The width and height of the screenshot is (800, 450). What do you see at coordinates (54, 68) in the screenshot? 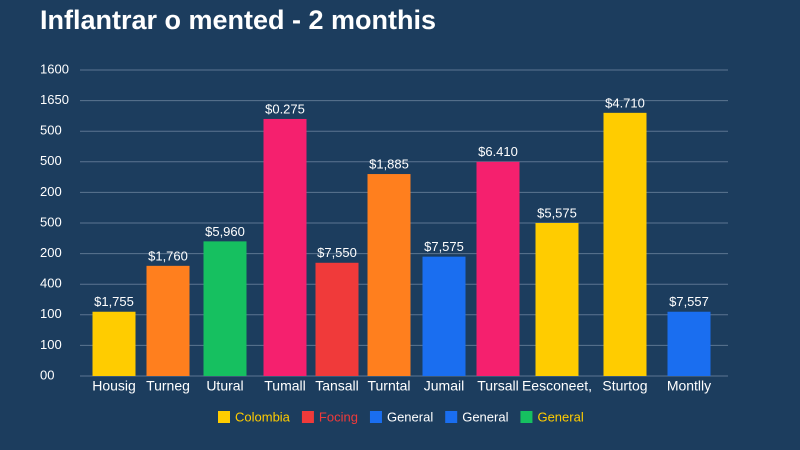
I see `y-tick-label: 1600` at bounding box center [54, 68].